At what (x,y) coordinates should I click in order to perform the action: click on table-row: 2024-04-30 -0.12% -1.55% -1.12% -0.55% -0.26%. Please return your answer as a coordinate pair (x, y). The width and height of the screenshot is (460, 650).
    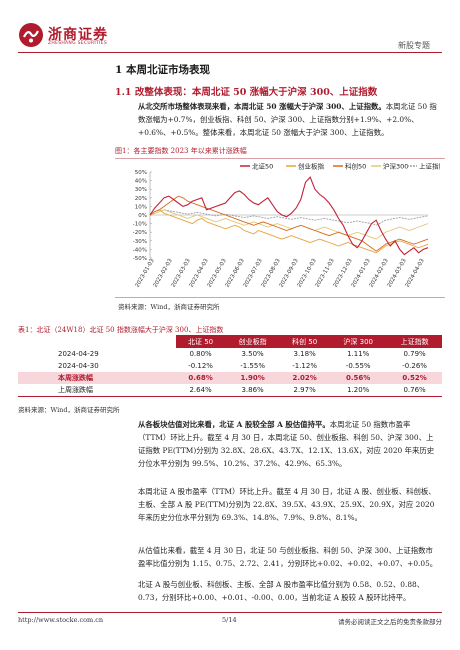
    Looking at the image, I should click on (230, 366).